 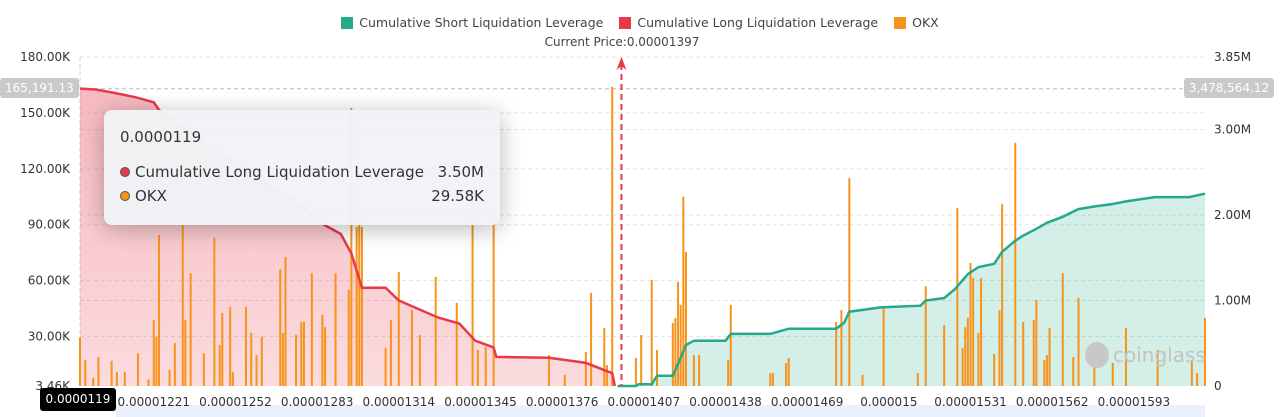 I want to click on y-right-tick-label: 1.00M, so click(x=1232, y=301).